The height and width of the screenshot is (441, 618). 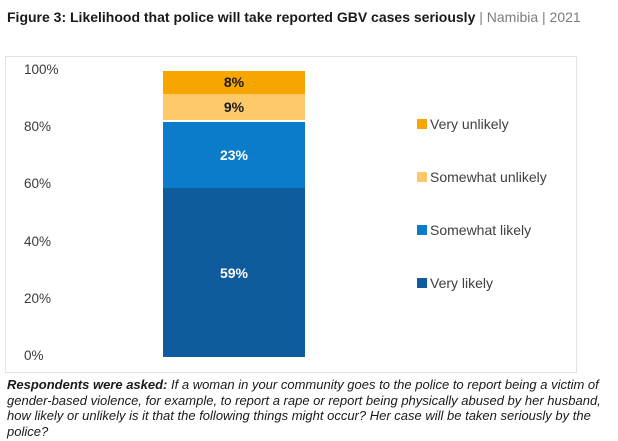 I want to click on bar-segment-value-label: 8%, so click(x=234, y=82).